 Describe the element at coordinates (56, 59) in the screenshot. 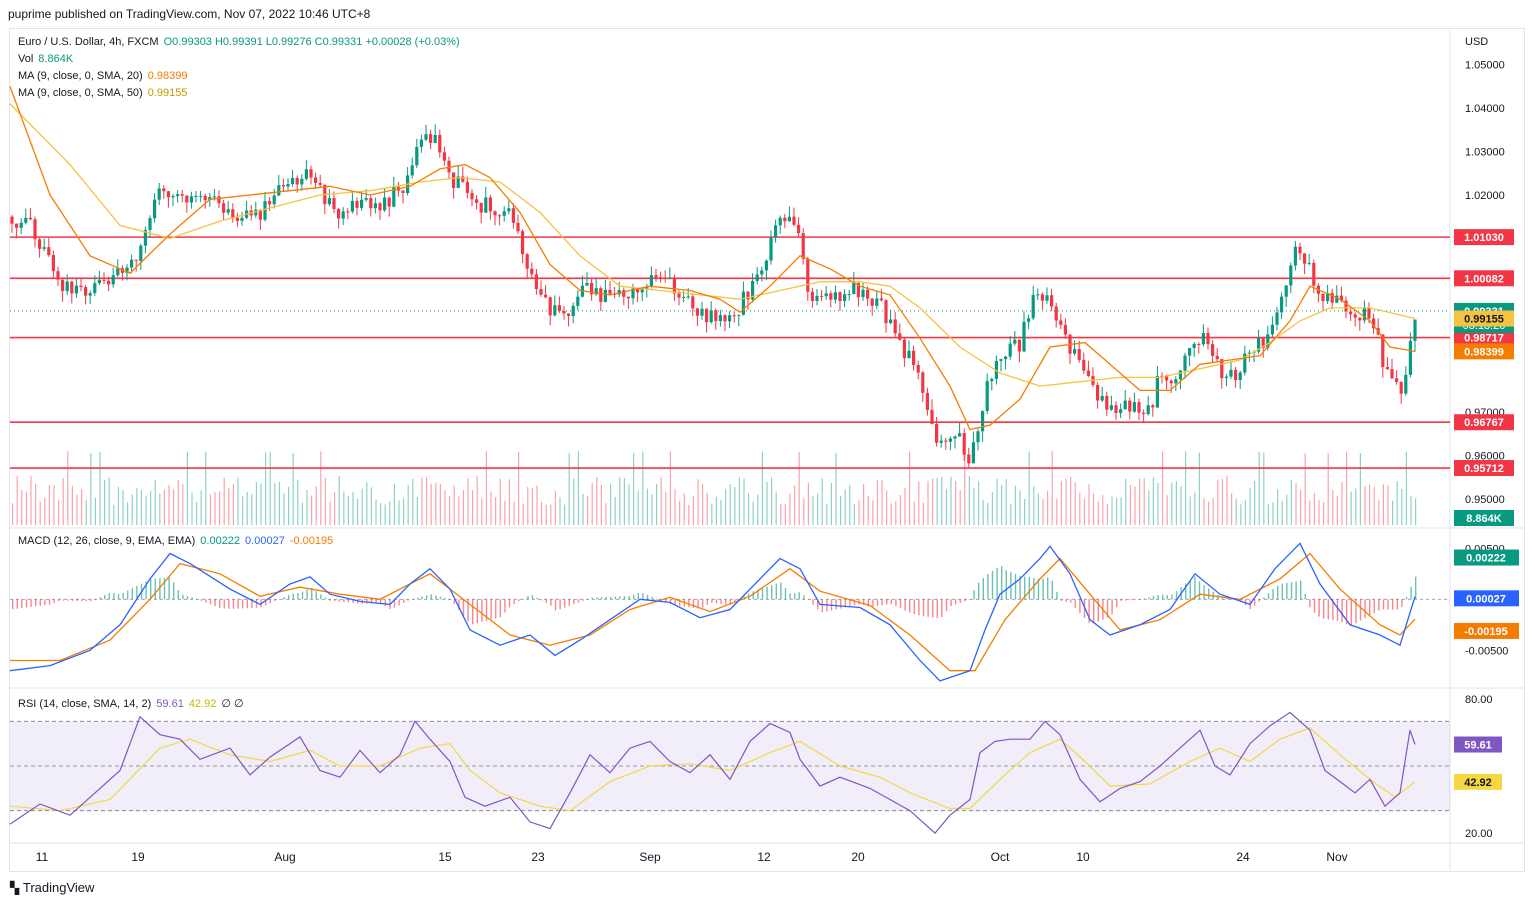

I see `volume-value: 8.864K` at that location.